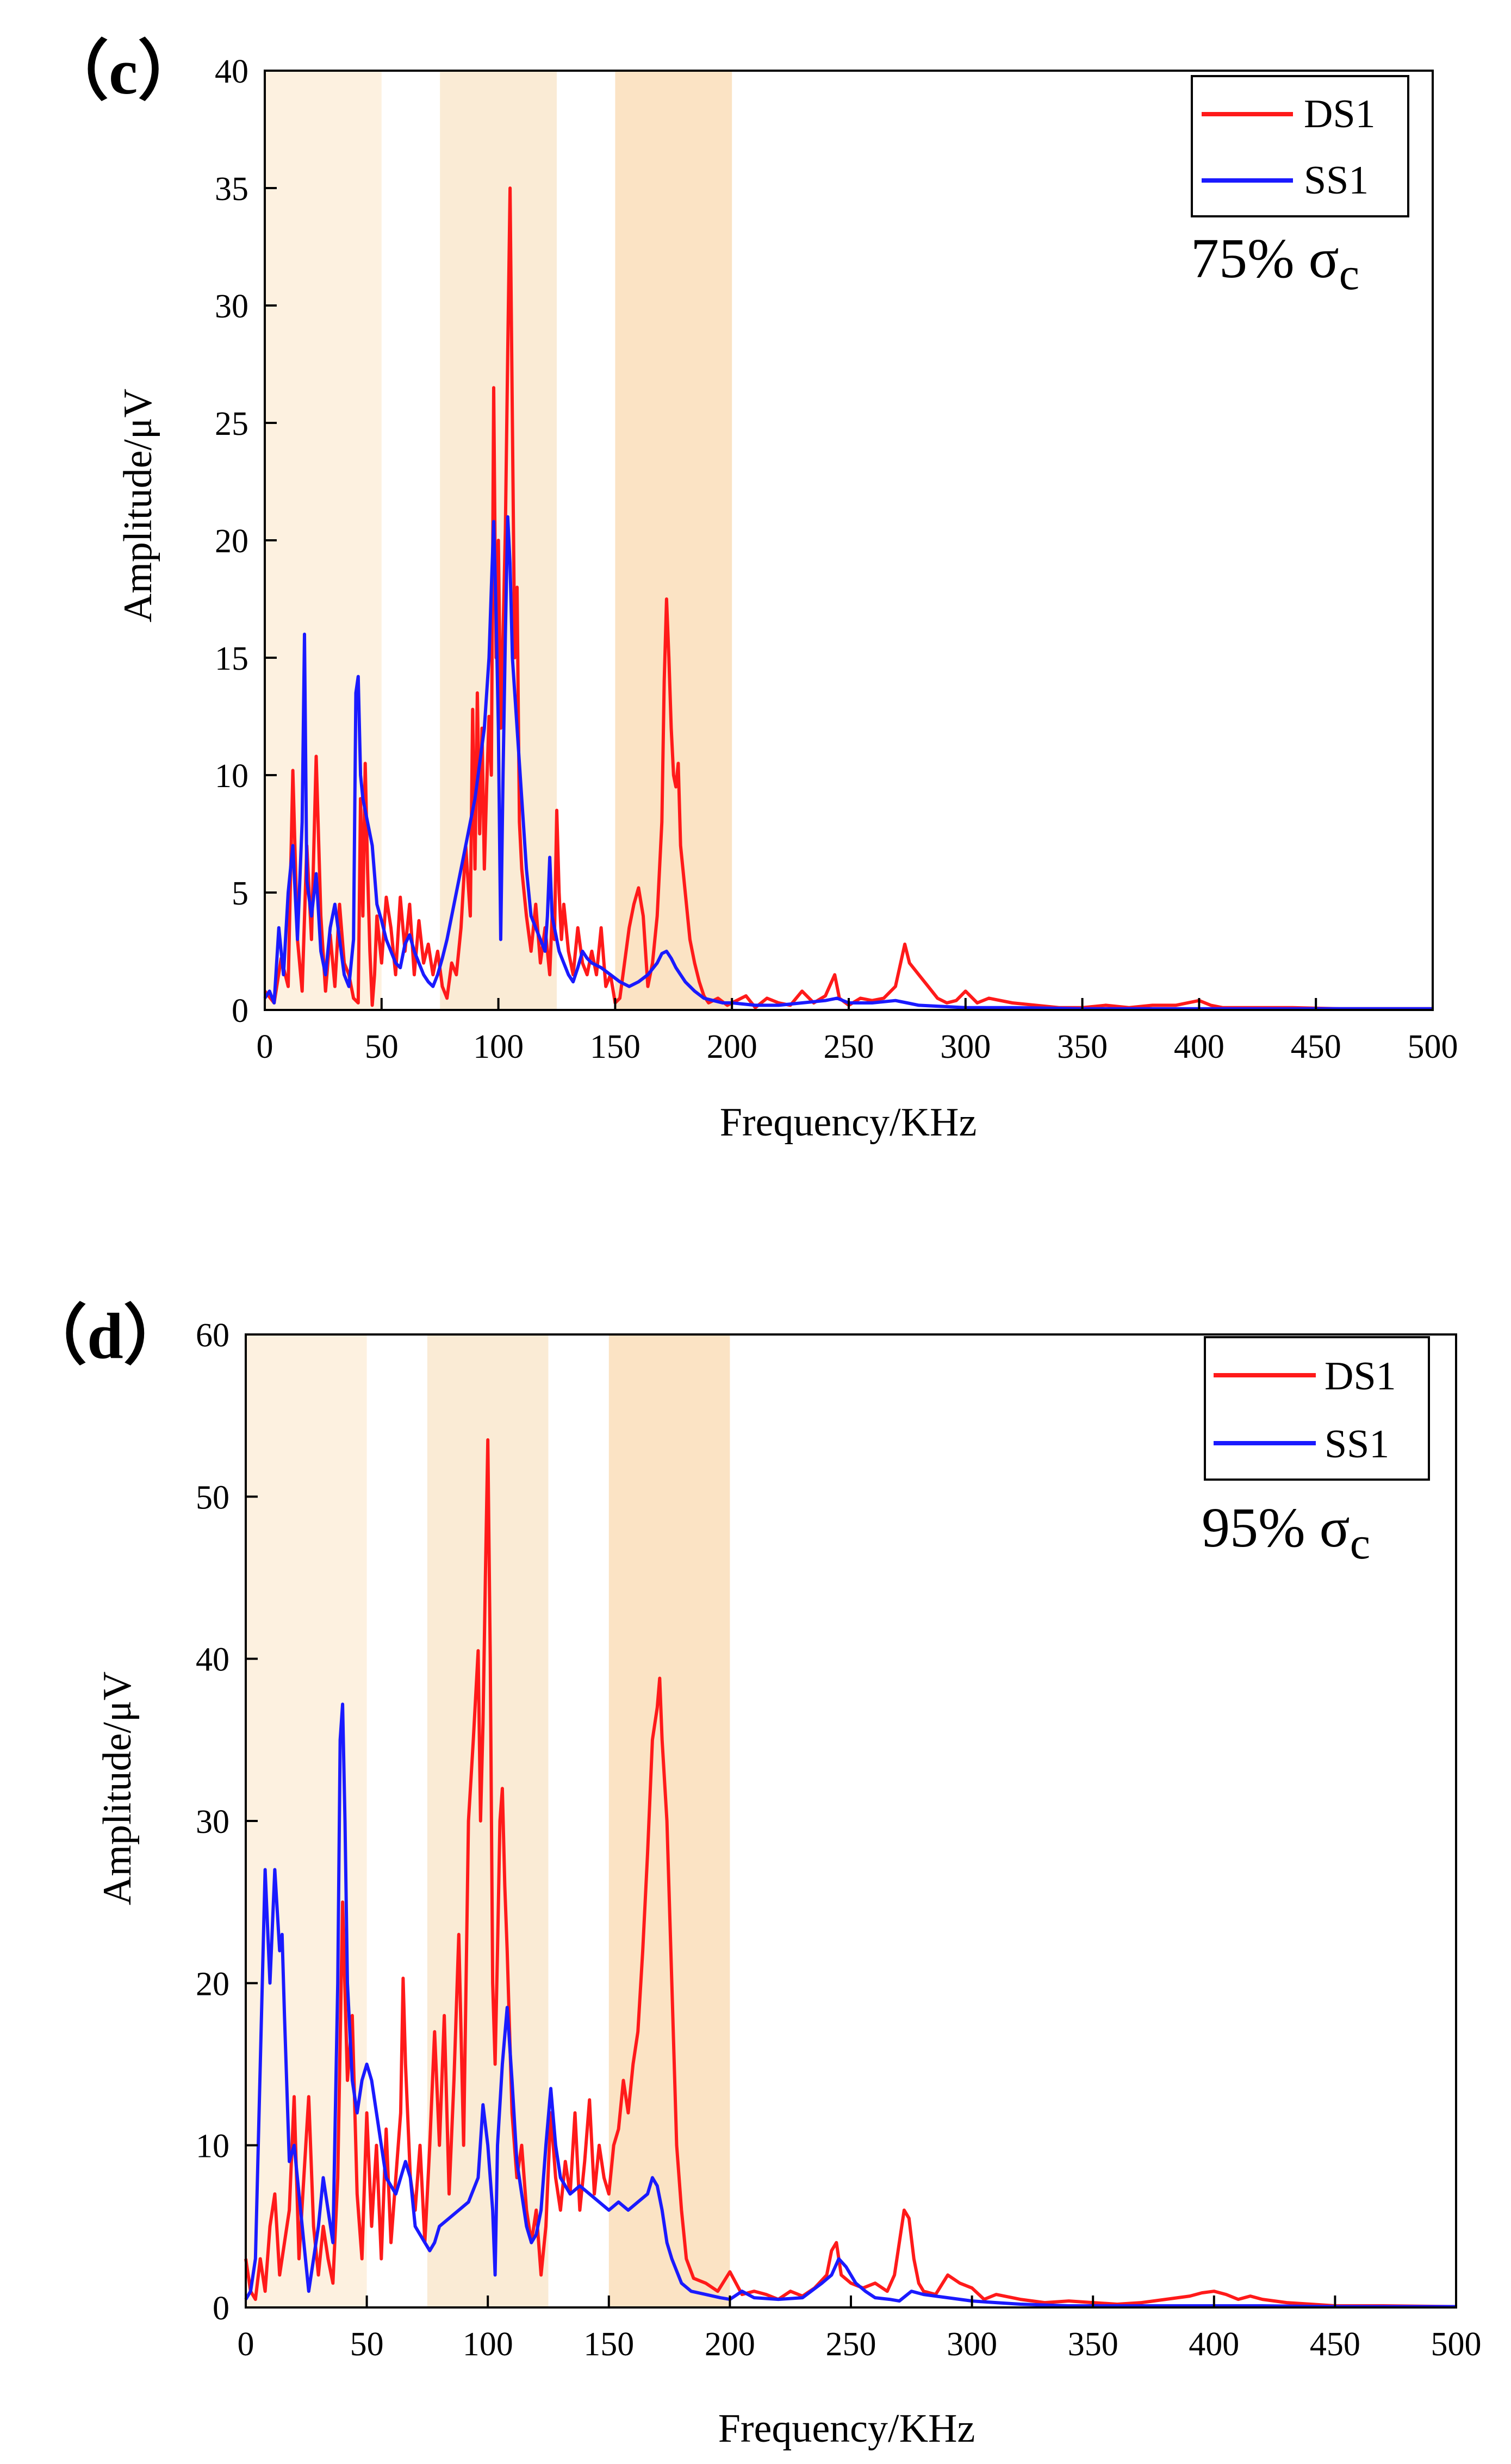 The width and height of the screenshot is (1511, 2464). I want to click on legend-label-ds1-d: DS1, so click(1360, 1376).